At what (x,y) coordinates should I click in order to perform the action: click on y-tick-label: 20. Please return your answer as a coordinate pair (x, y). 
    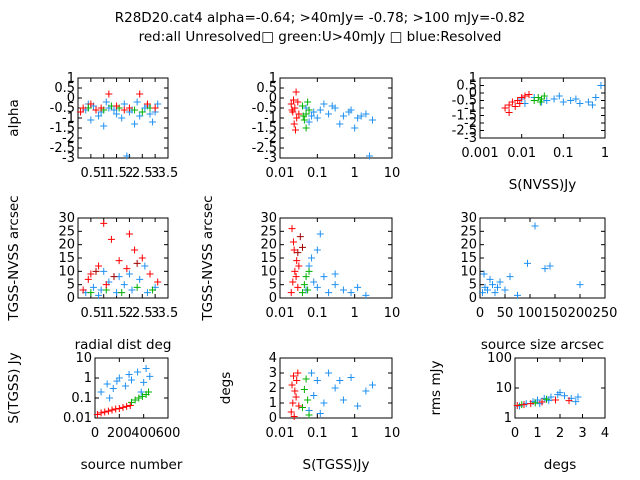
    Looking at the image, I should click on (66, 245).